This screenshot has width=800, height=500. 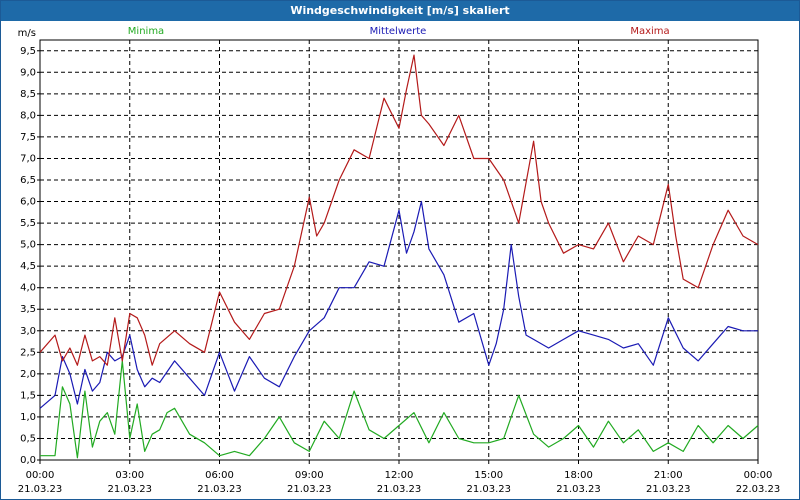 What do you see at coordinates (578, 475) in the screenshot?
I see `x-tick-time: 18:00` at bounding box center [578, 475].